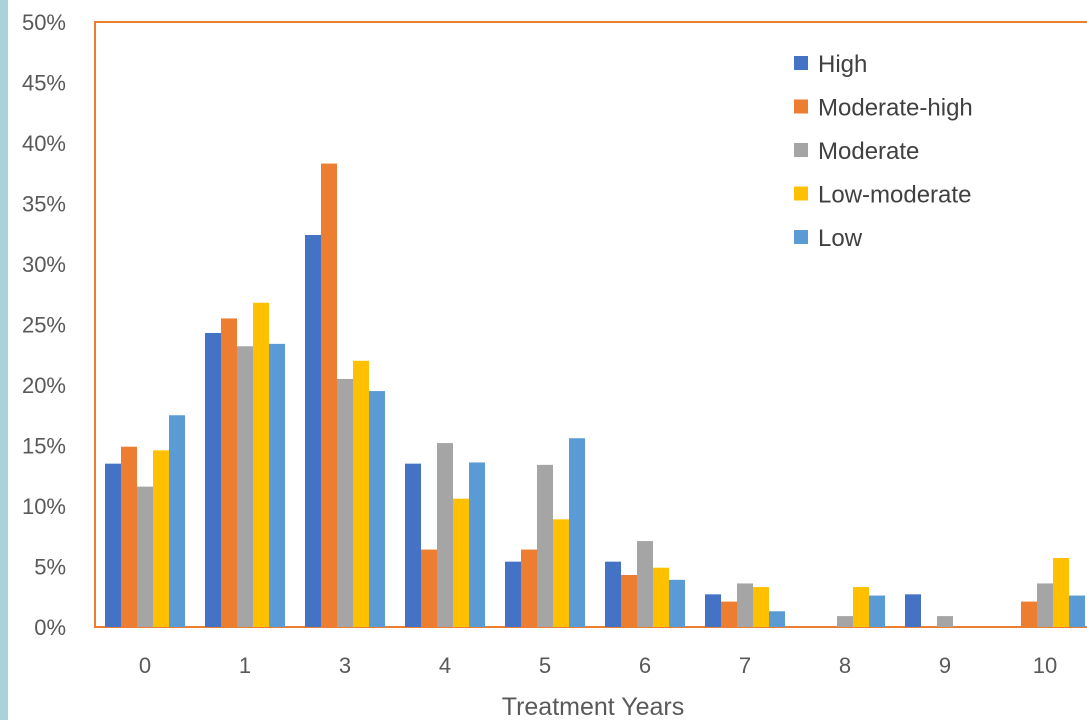 The image size is (1087, 720). What do you see at coordinates (645, 665) in the screenshot?
I see `x-tick-label: 6` at bounding box center [645, 665].